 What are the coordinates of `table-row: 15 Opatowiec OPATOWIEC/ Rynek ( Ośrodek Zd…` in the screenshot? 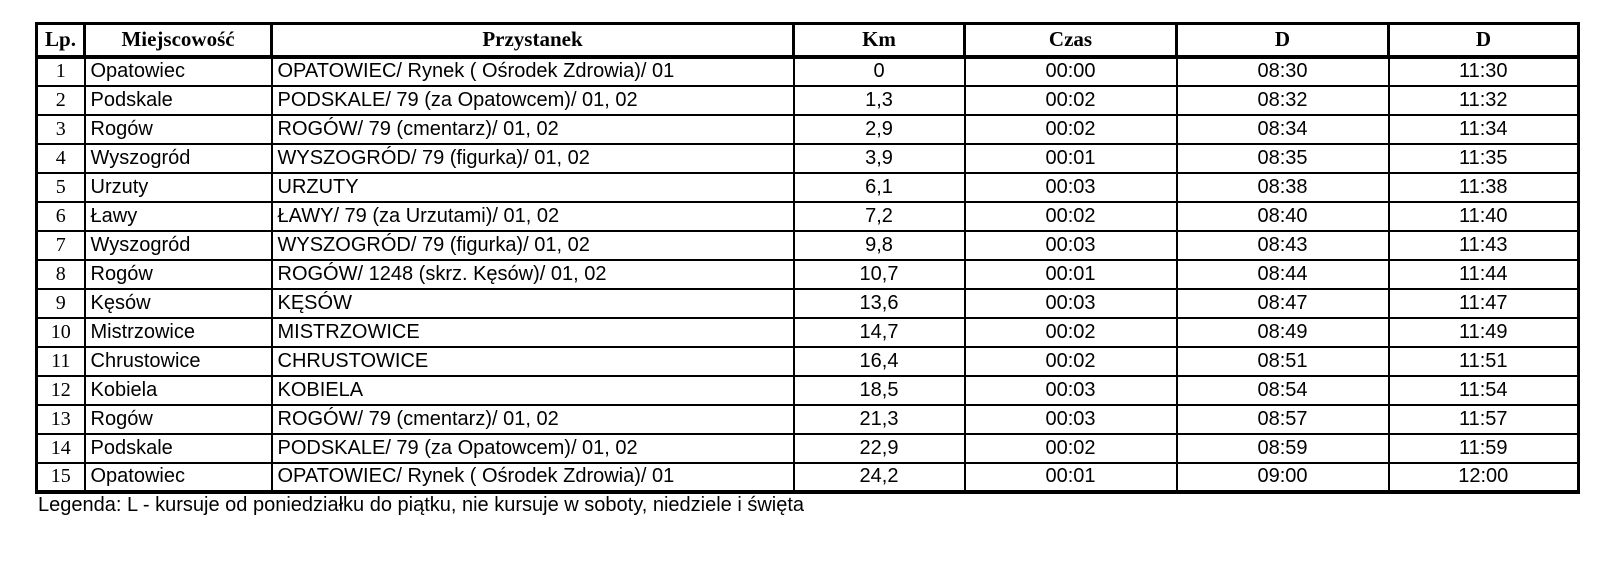 It's located at (807, 477).